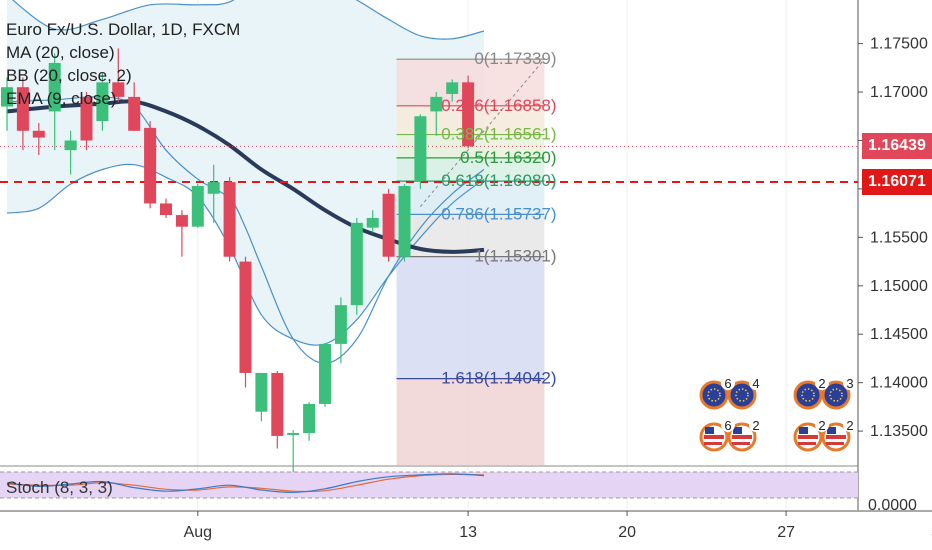  I want to click on x-tick-label: 27, so click(786, 532).